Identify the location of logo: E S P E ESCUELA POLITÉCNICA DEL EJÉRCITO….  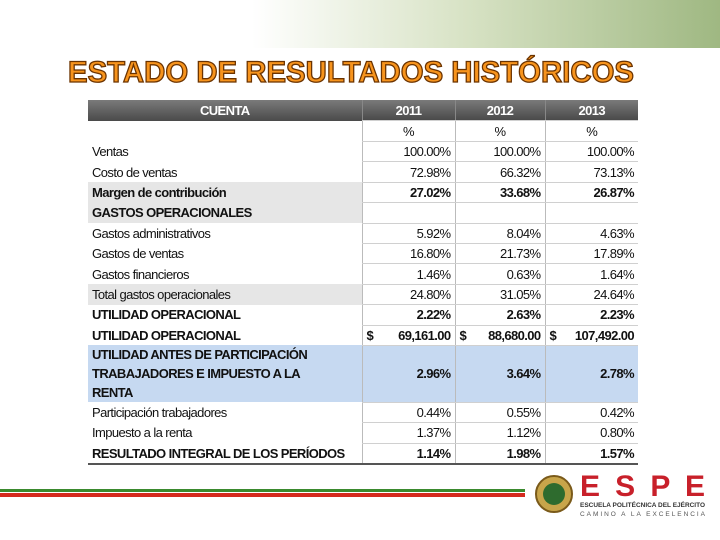
(620, 494).